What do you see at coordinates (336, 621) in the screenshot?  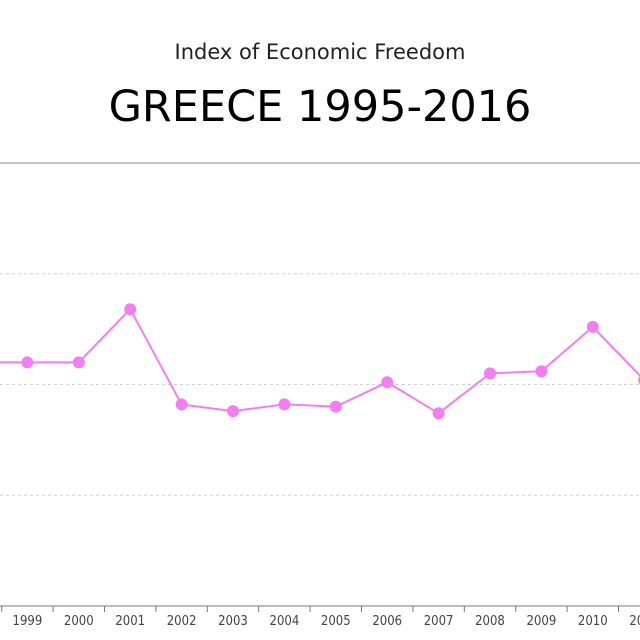 I see `x-tick-label-2005: 2005` at bounding box center [336, 621].